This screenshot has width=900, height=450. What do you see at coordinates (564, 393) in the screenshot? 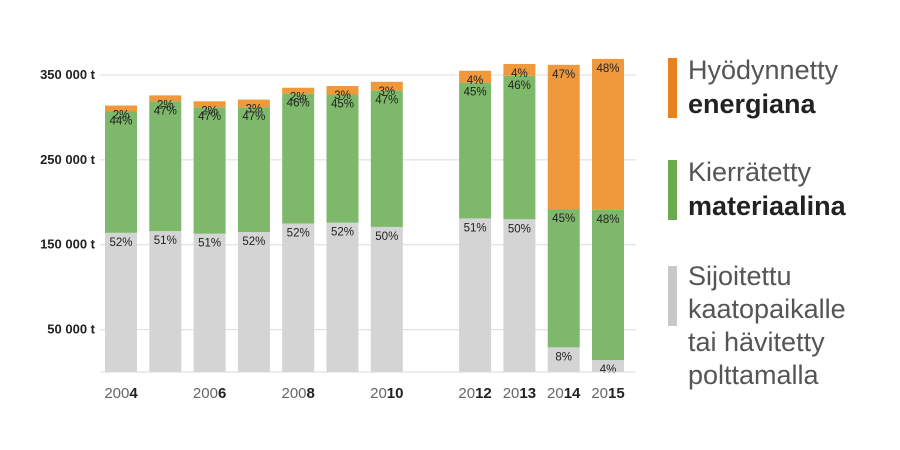
I see `x-tick-label: 2014` at bounding box center [564, 393].